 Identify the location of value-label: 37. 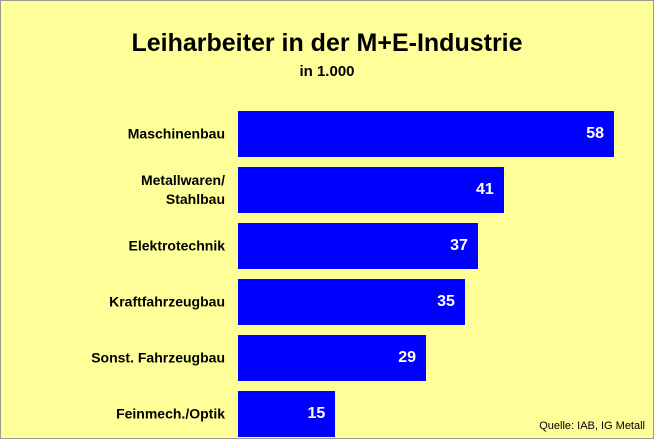
(459, 245).